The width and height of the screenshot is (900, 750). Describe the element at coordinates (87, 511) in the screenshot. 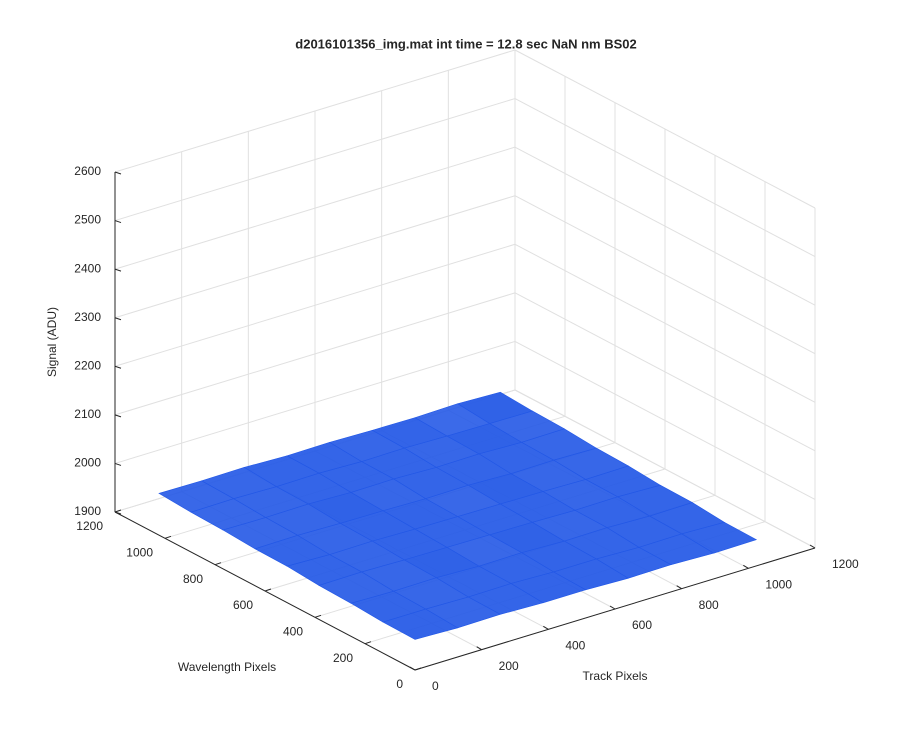

I see `z-tick-label: 1900` at that location.